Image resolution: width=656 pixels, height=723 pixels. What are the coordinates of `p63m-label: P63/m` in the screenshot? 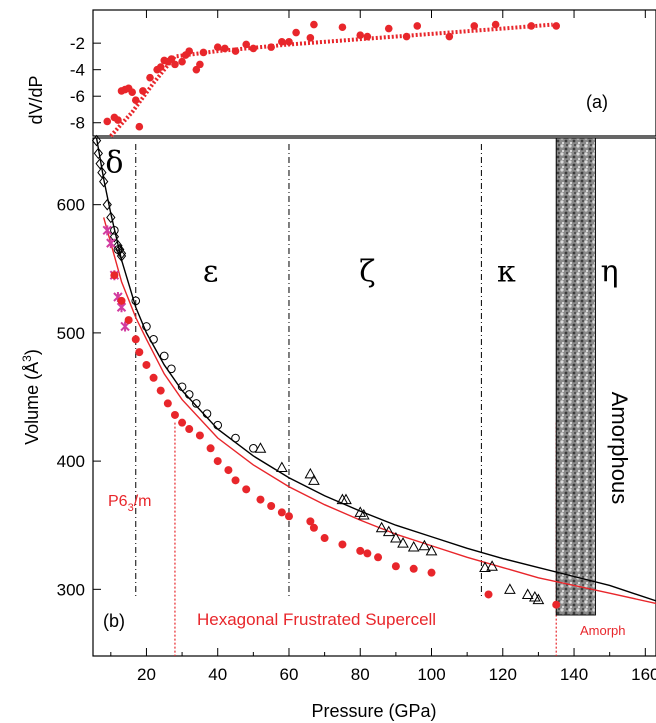 It's located at (129, 503).